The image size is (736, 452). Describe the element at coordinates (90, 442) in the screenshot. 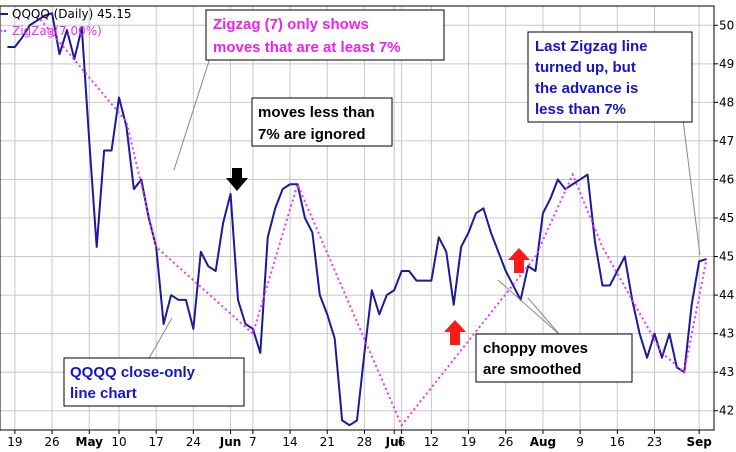

I see `x-tick-label: May` at that location.